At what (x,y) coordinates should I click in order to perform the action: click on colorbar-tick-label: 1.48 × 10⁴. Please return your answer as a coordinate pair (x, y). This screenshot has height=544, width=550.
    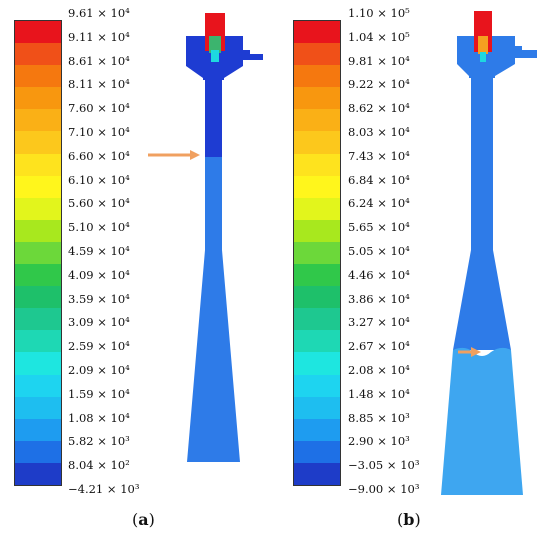
    Looking at the image, I should click on (379, 393).